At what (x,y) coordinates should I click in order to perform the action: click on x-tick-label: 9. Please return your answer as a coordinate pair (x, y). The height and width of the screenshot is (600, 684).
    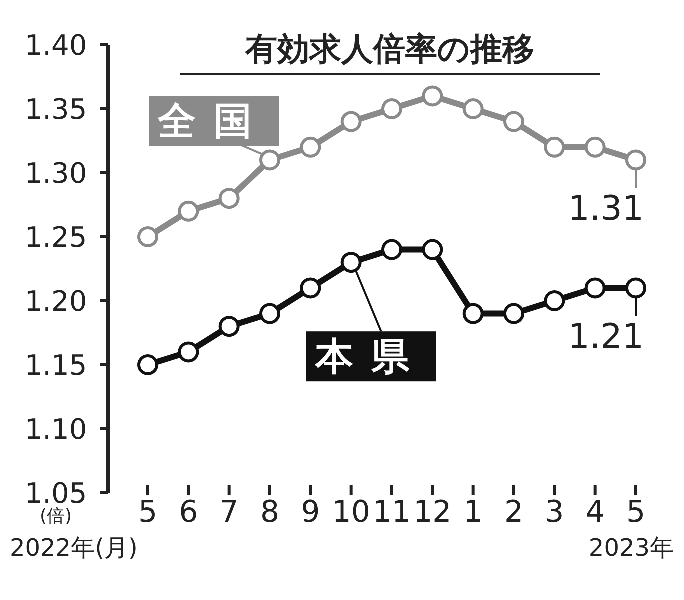
    Looking at the image, I should click on (310, 512).